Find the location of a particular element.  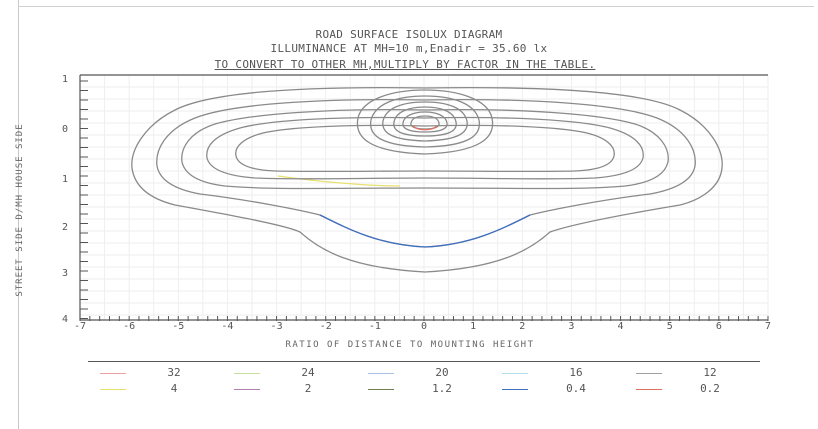

legend-value: 0.4 is located at coordinates (576, 388).